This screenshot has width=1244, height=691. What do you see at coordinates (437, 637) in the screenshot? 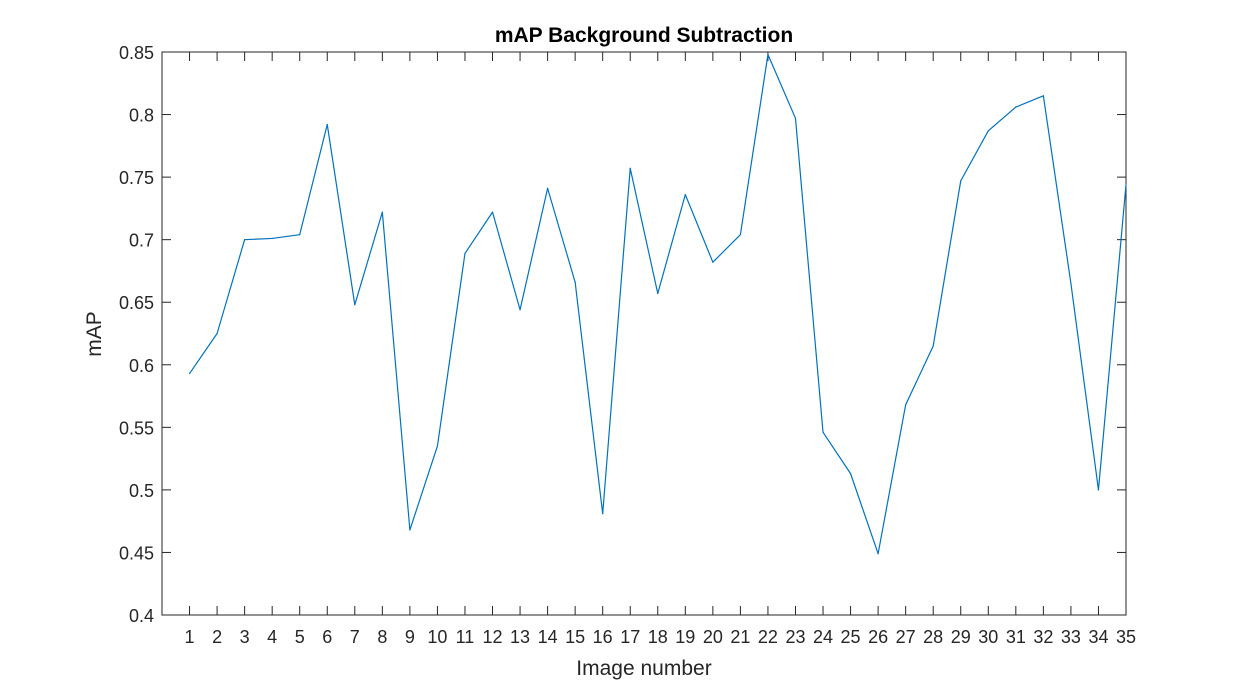
I see `x-tick-label: 10` at bounding box center [437, 637].